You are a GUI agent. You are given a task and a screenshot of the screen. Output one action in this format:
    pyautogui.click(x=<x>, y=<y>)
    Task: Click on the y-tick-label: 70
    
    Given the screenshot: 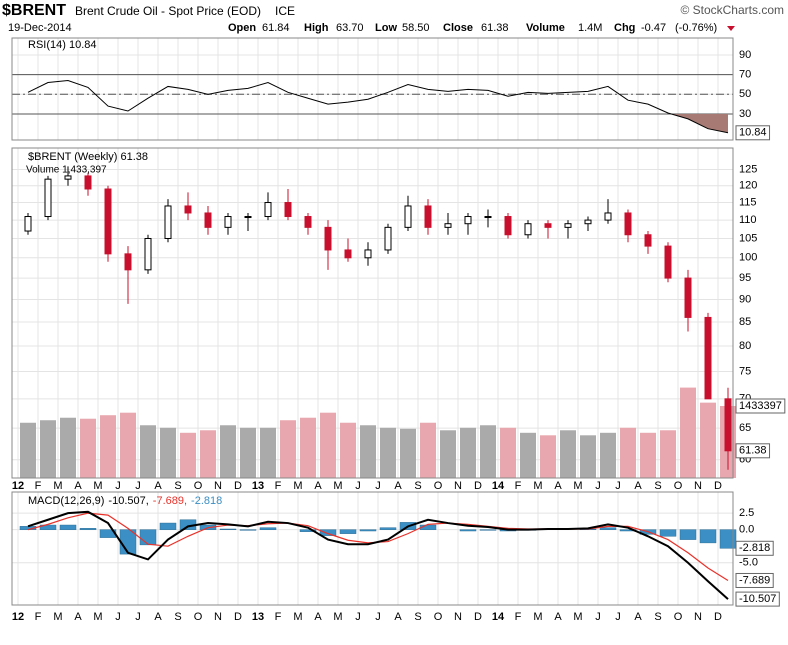 What is the action you would take?
    pyautogui.click(x=745, y=75)
    